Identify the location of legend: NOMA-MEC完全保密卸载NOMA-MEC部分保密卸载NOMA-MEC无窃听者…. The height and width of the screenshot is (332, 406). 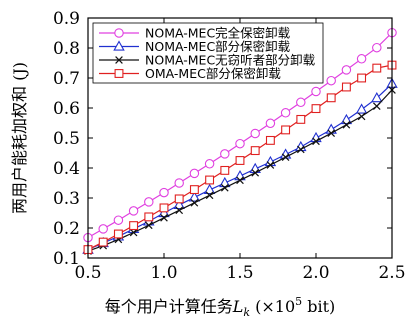
(208, 53).